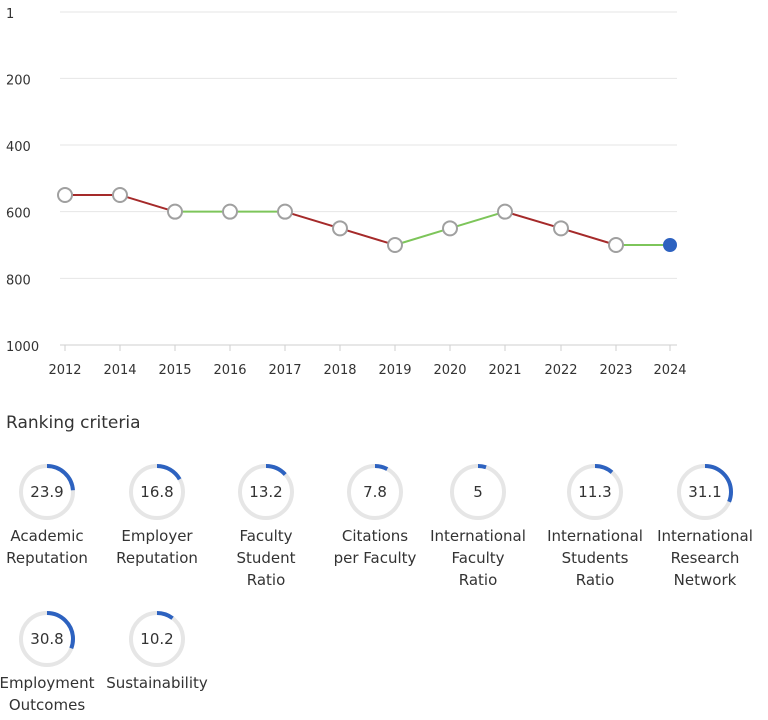  I want to click on criterion-item: 16.8 Employer Reputation, so click(157, 515).